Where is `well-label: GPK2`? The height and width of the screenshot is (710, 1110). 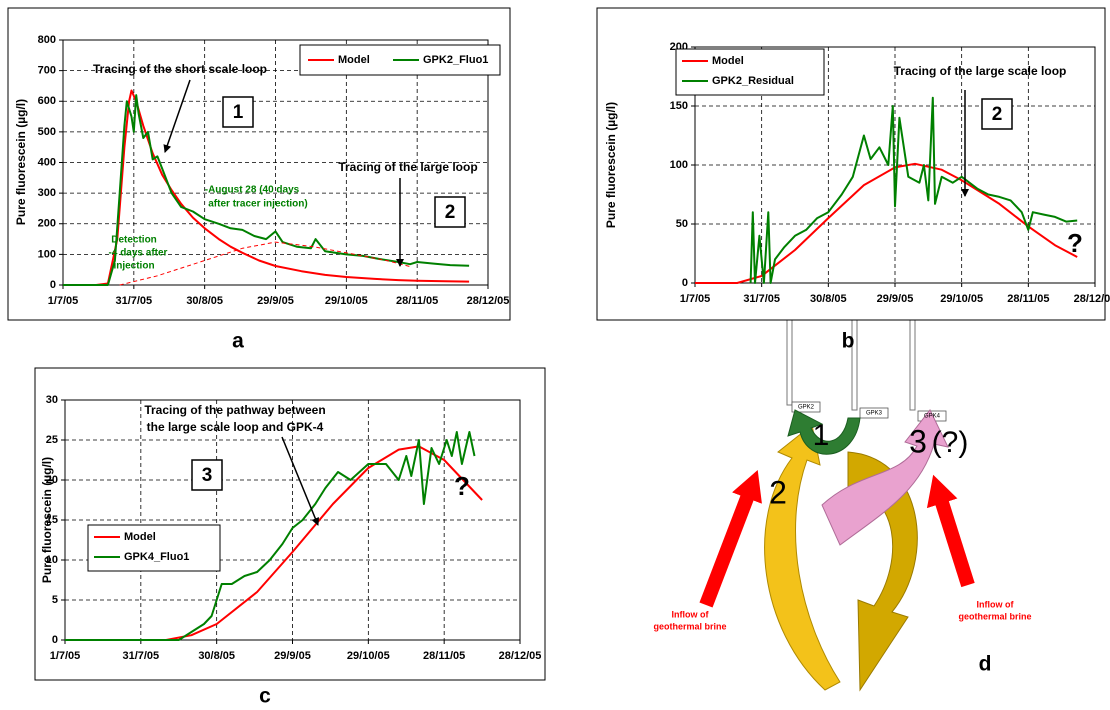
well-label: GPK2 is located at coordinates (806, 408).